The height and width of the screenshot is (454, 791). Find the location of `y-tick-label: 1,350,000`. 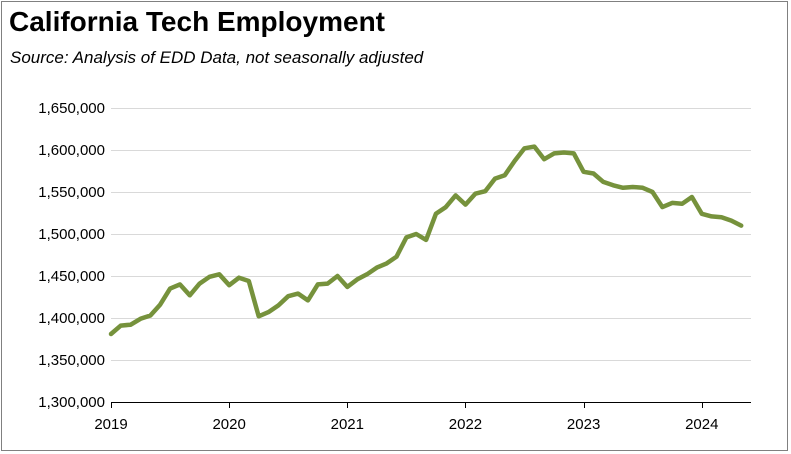

y-tick-label: 1,350,000 is located at coordinates (71, 360).